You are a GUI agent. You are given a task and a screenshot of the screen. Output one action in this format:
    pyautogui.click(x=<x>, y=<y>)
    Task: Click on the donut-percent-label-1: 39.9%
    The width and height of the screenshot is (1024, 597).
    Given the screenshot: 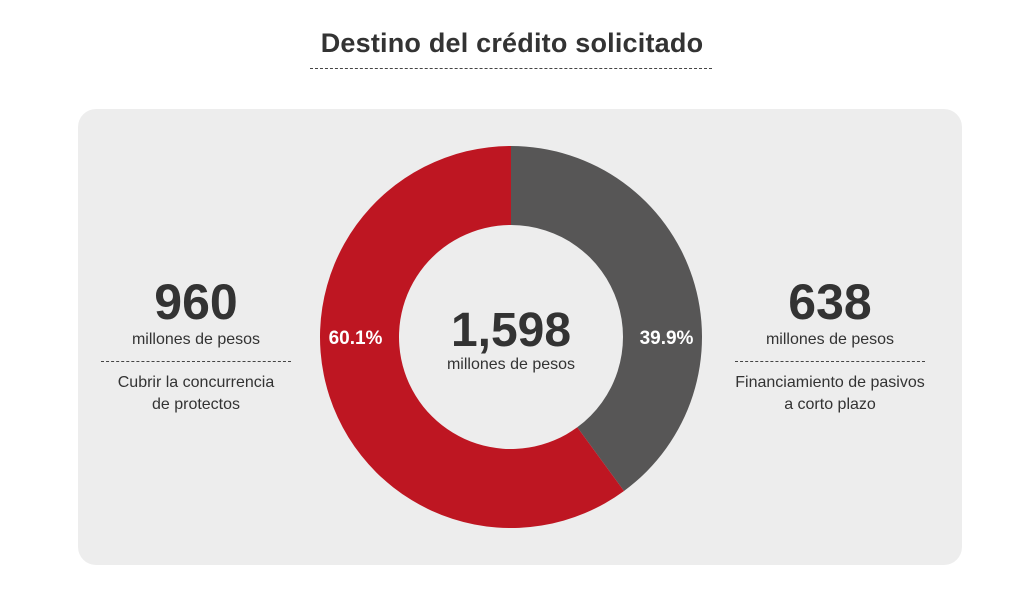 What is the action you would take?
    pyautogui.click(x=667, y=338)
    